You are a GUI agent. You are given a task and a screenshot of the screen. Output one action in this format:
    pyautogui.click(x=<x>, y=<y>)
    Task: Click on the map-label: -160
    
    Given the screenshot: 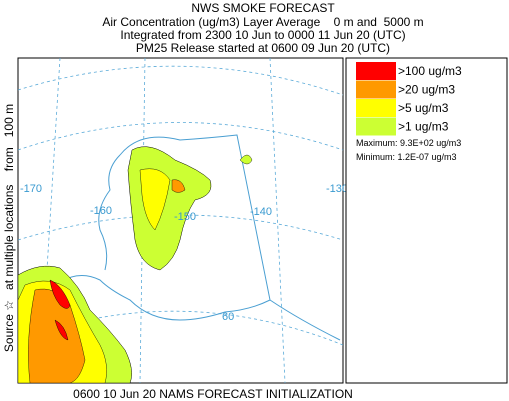 What is the action you would take?
    pyautogui.click(x=101, y=211)
    